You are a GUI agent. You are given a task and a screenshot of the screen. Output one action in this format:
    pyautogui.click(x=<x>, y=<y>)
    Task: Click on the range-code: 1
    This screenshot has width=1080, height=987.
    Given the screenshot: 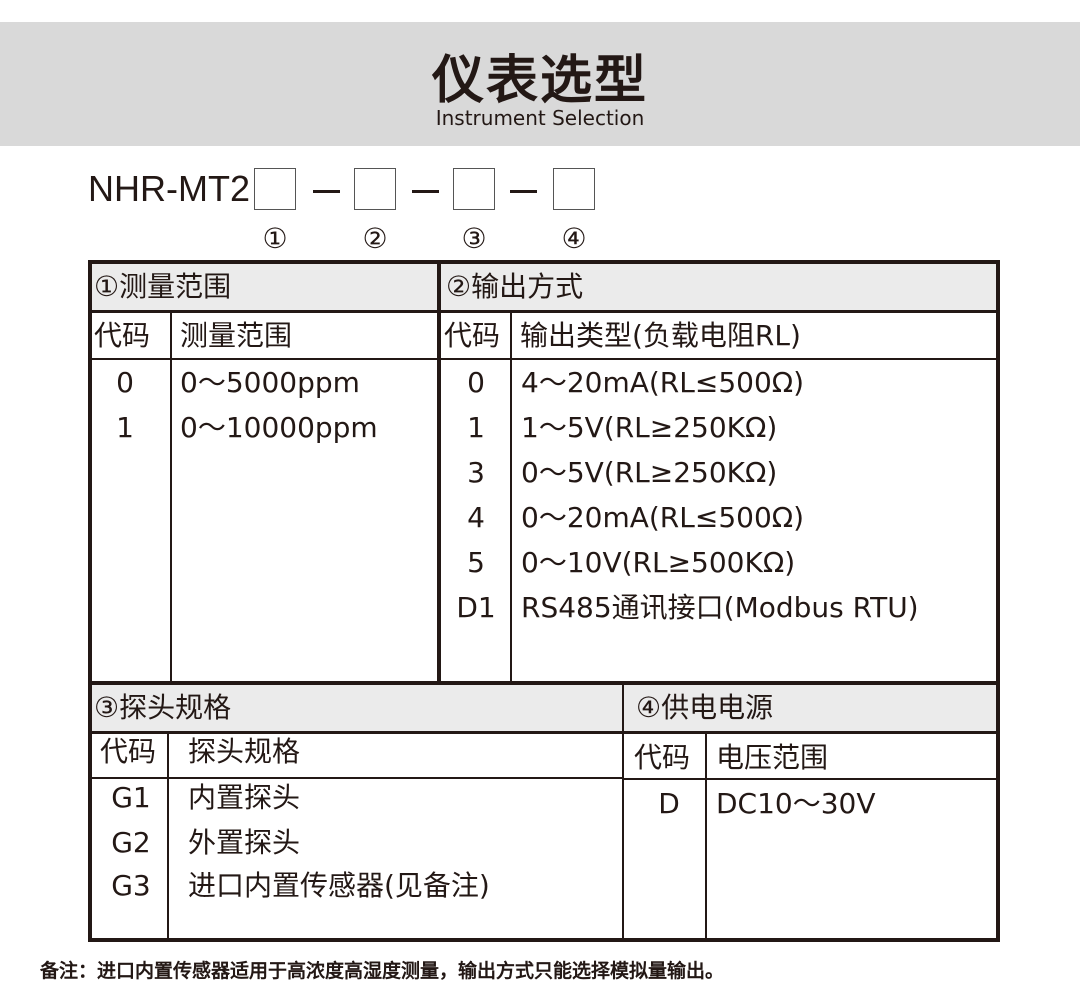 What is the action you would take?
    pyautogui.click(x=125, y=427)
    